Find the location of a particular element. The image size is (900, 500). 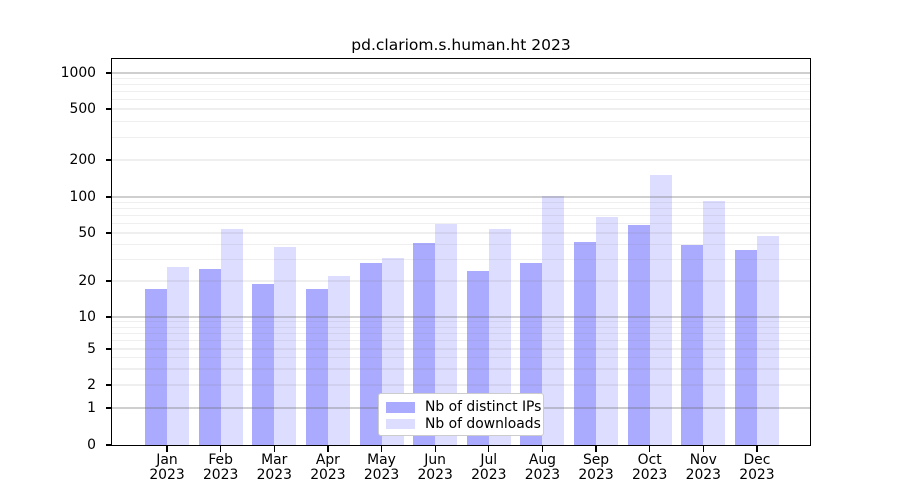

x-tick-month: Jul is located at coordinates (489, 459).